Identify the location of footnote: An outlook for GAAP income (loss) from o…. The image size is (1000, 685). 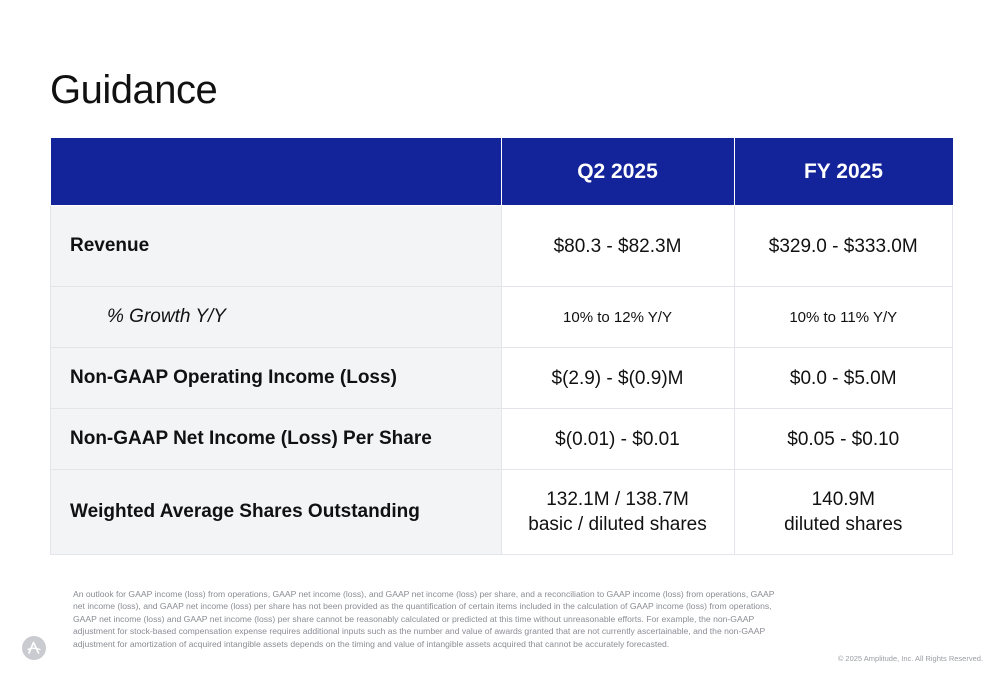
(424, 619).